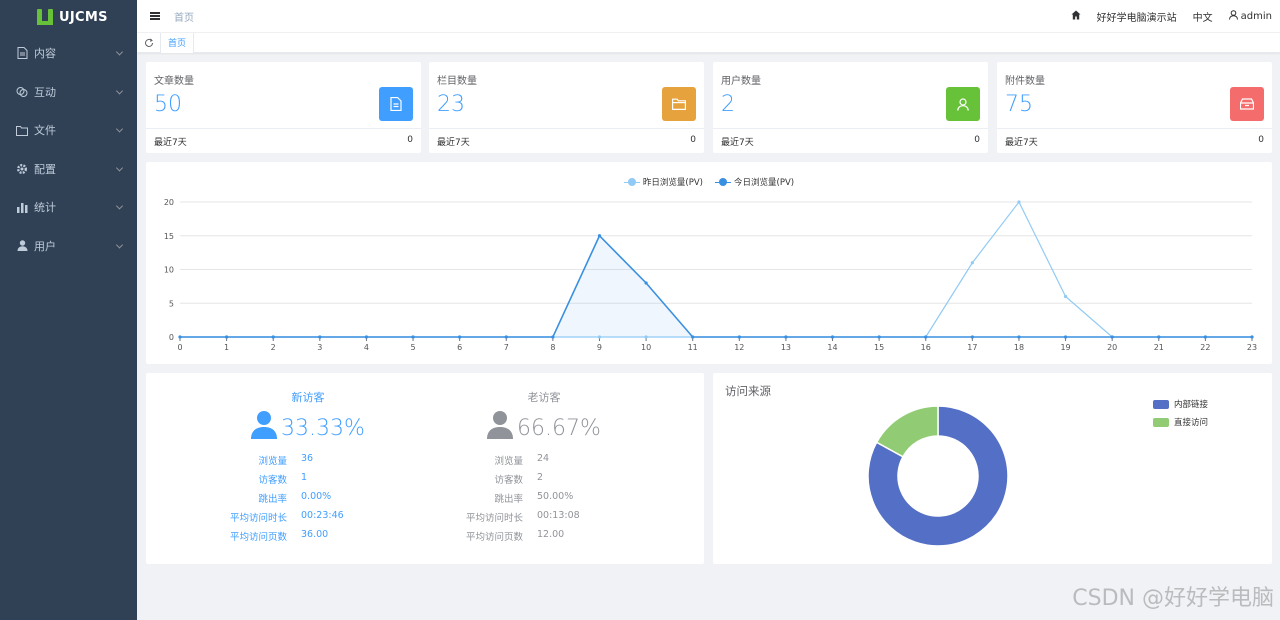  I want to click on sidebar-item-content: 内容, so click(68, 53).